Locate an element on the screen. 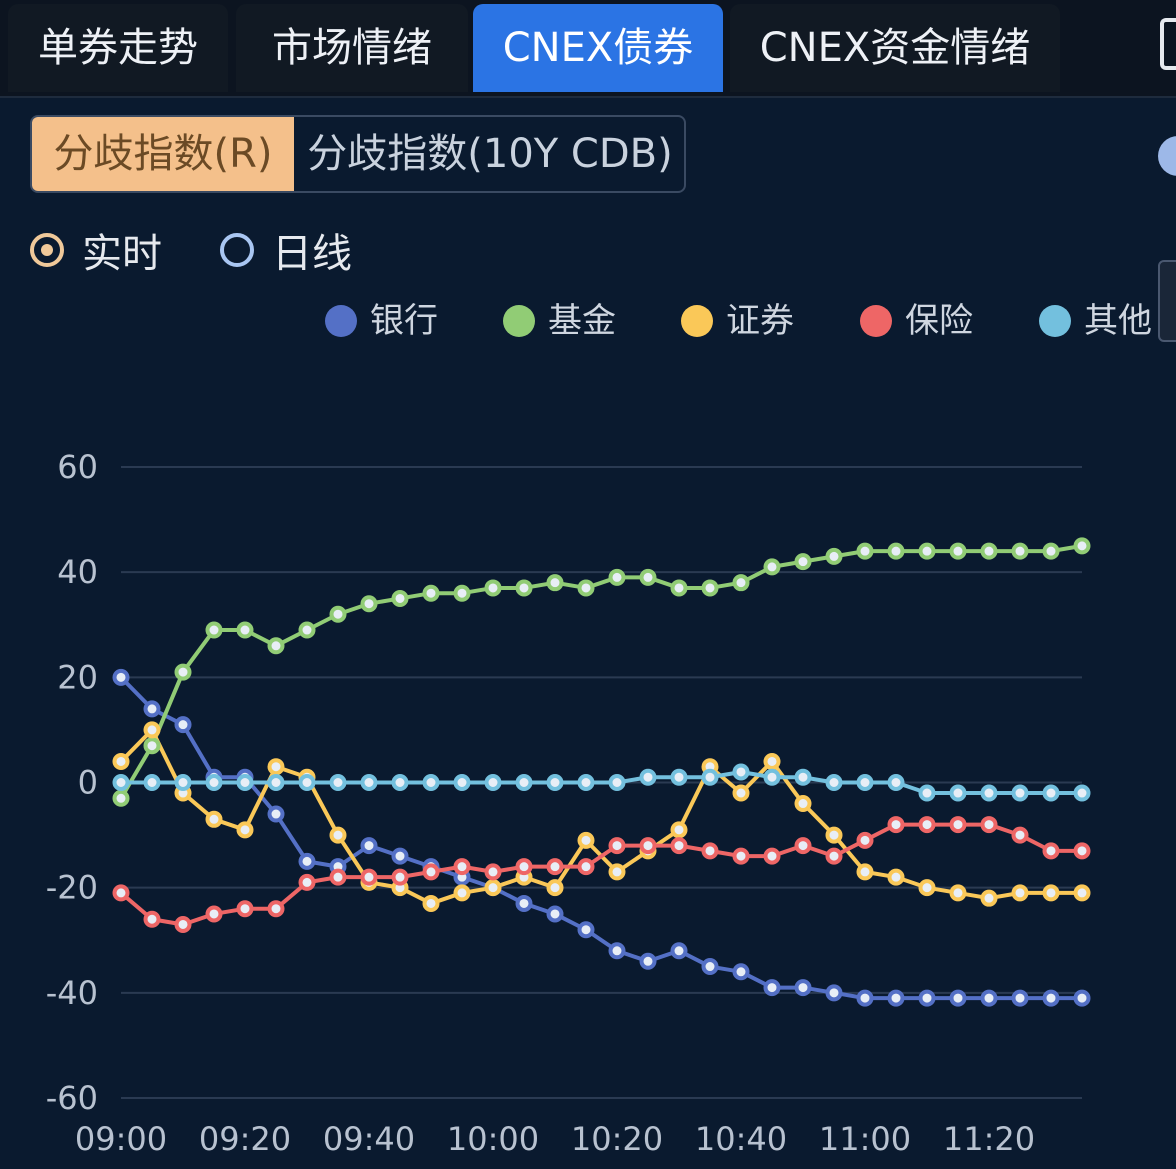 This screenshot has width=1176, height=1169. overflow-tab-icon is located at coordinates (1168, 44).